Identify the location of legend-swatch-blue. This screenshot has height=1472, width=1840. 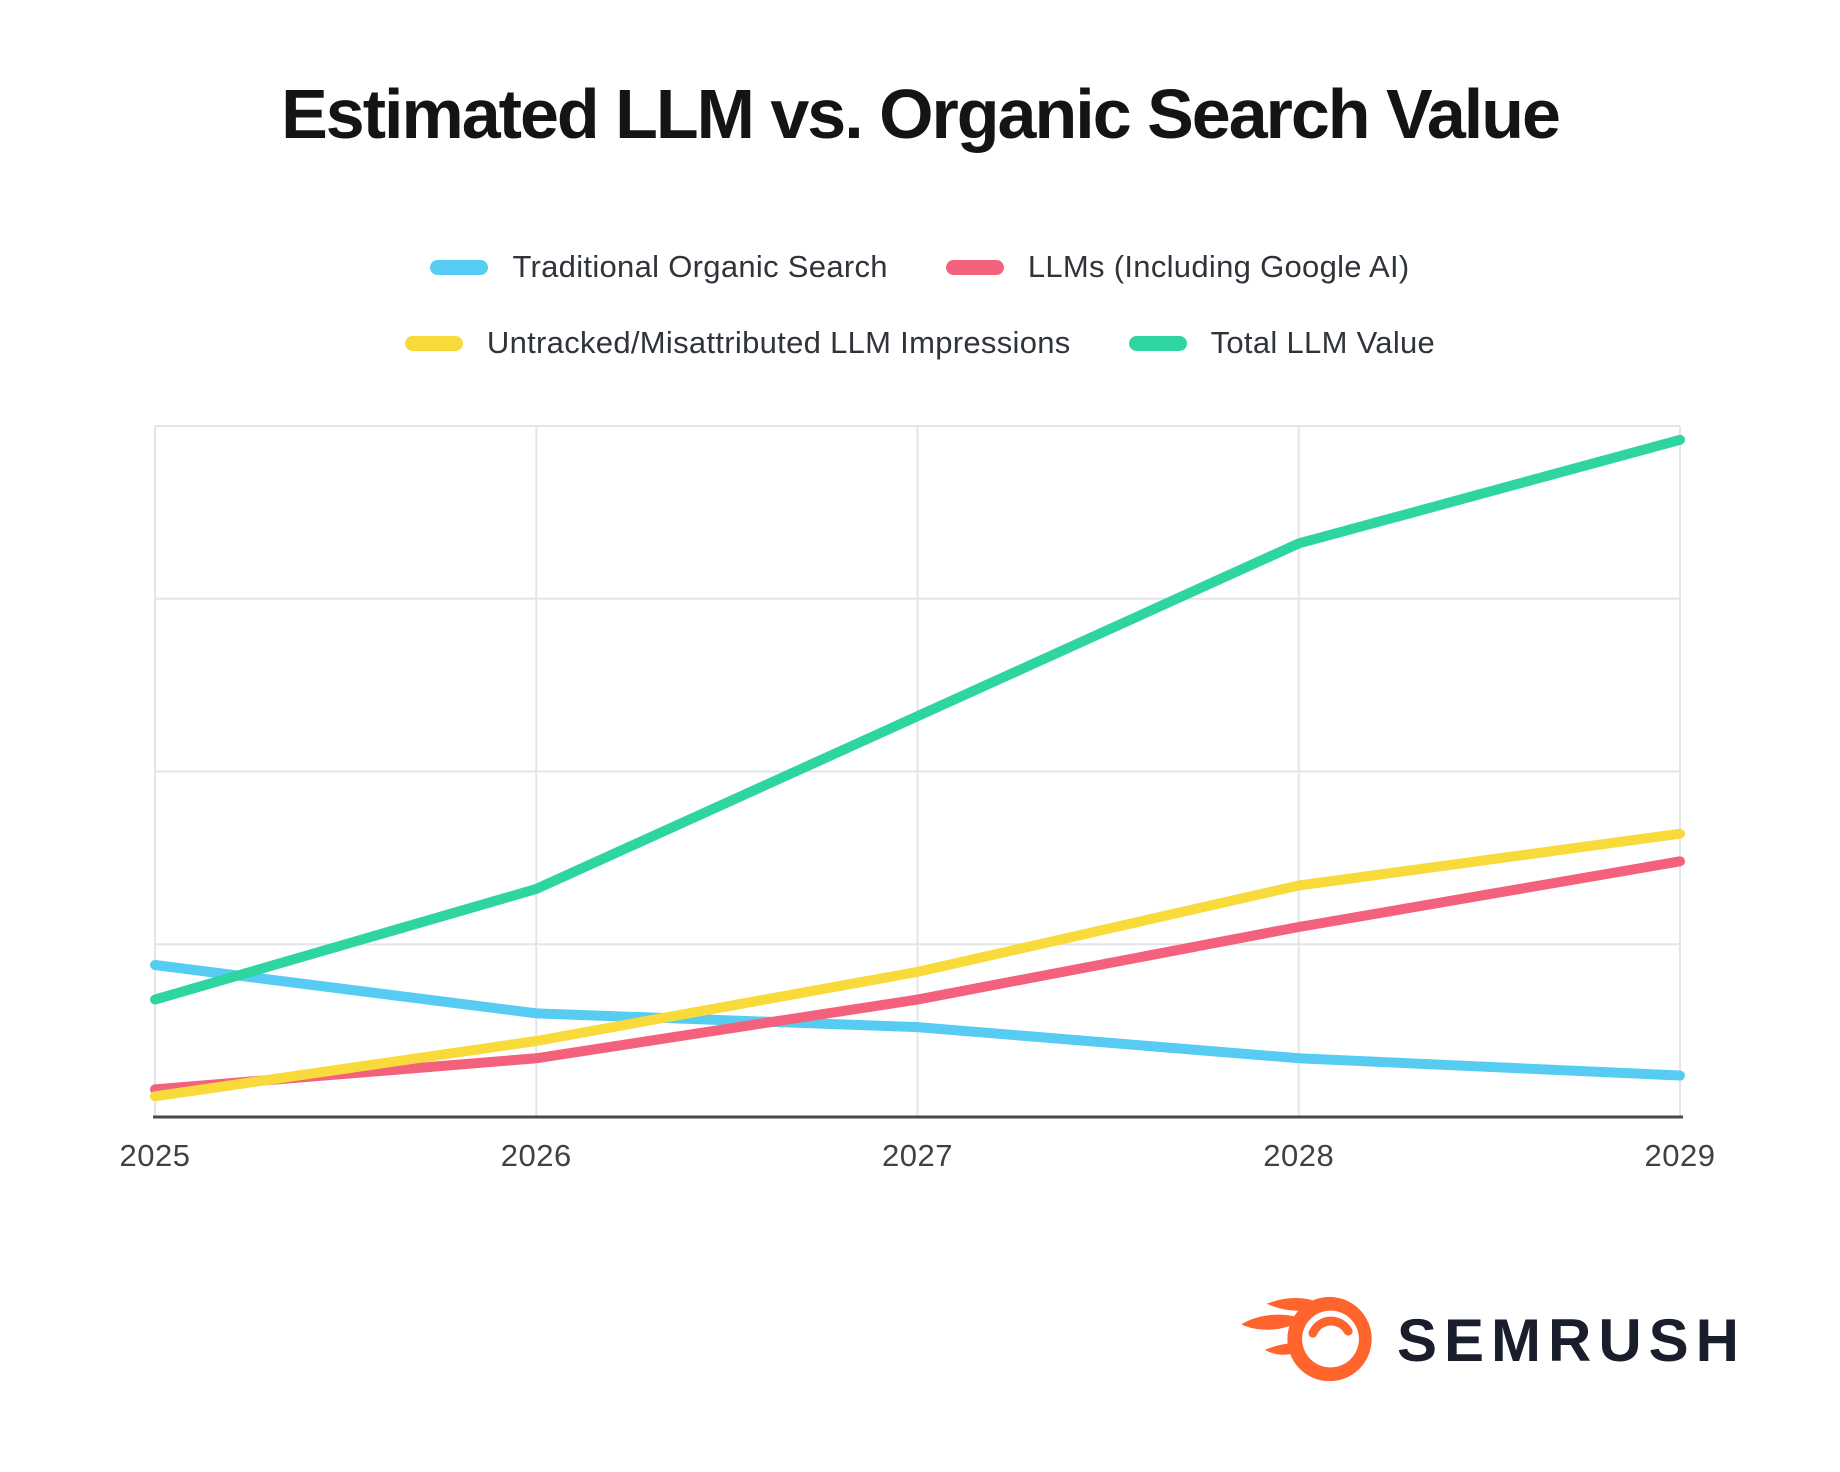
(459, 267).